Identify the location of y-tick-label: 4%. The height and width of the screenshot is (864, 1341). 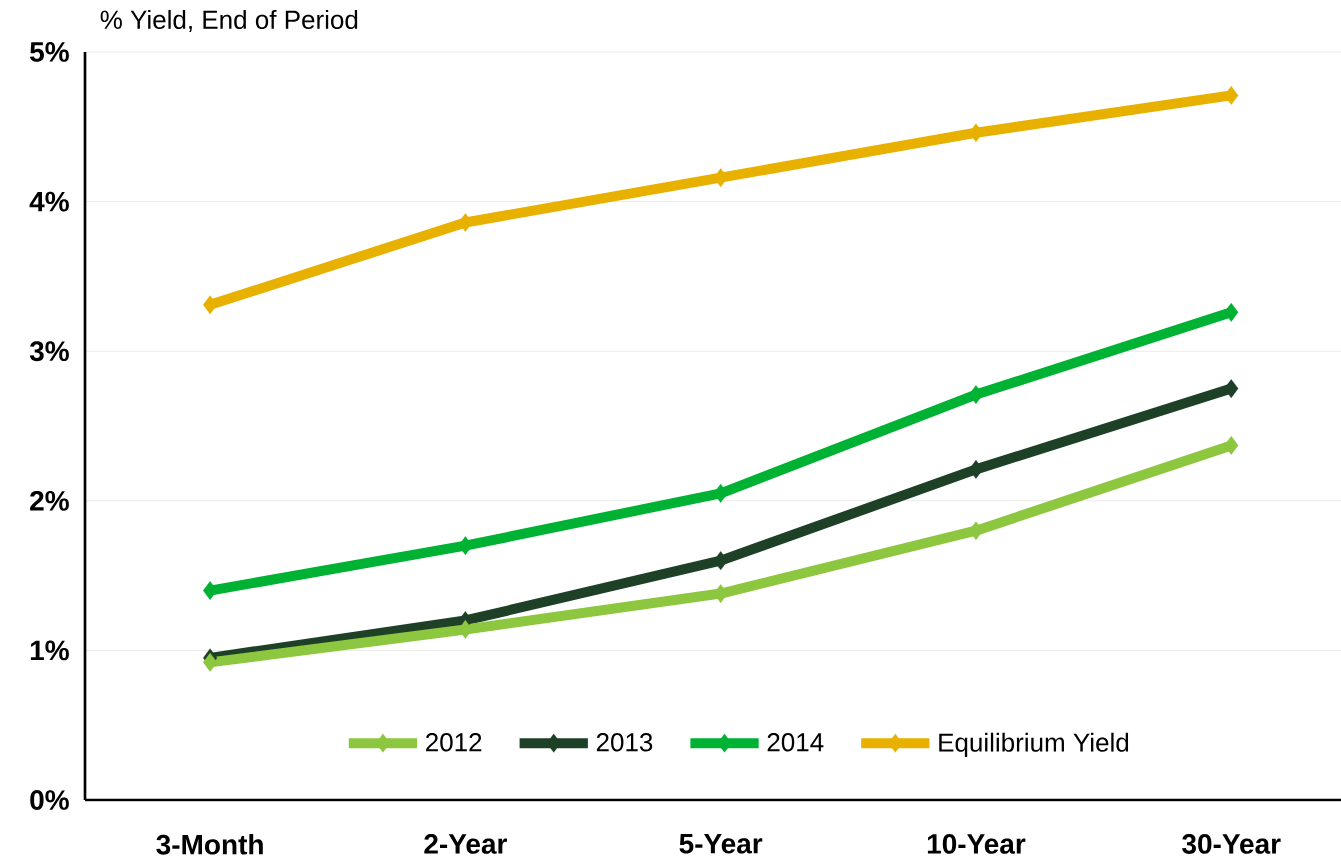
(49, 201).